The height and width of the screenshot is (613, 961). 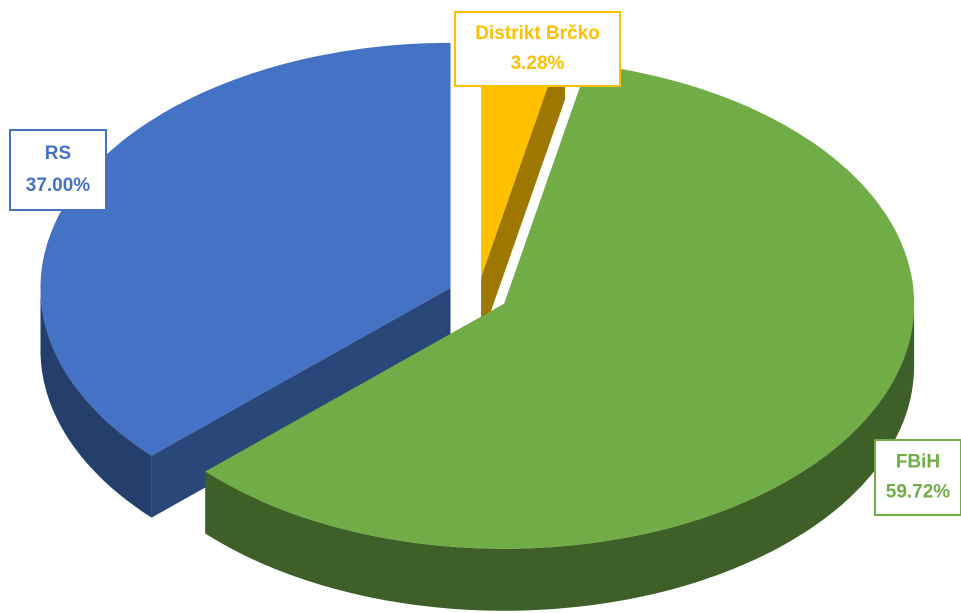 I want to click on data-label-name: Distrikt Brčko, so click(x=537, y=33).